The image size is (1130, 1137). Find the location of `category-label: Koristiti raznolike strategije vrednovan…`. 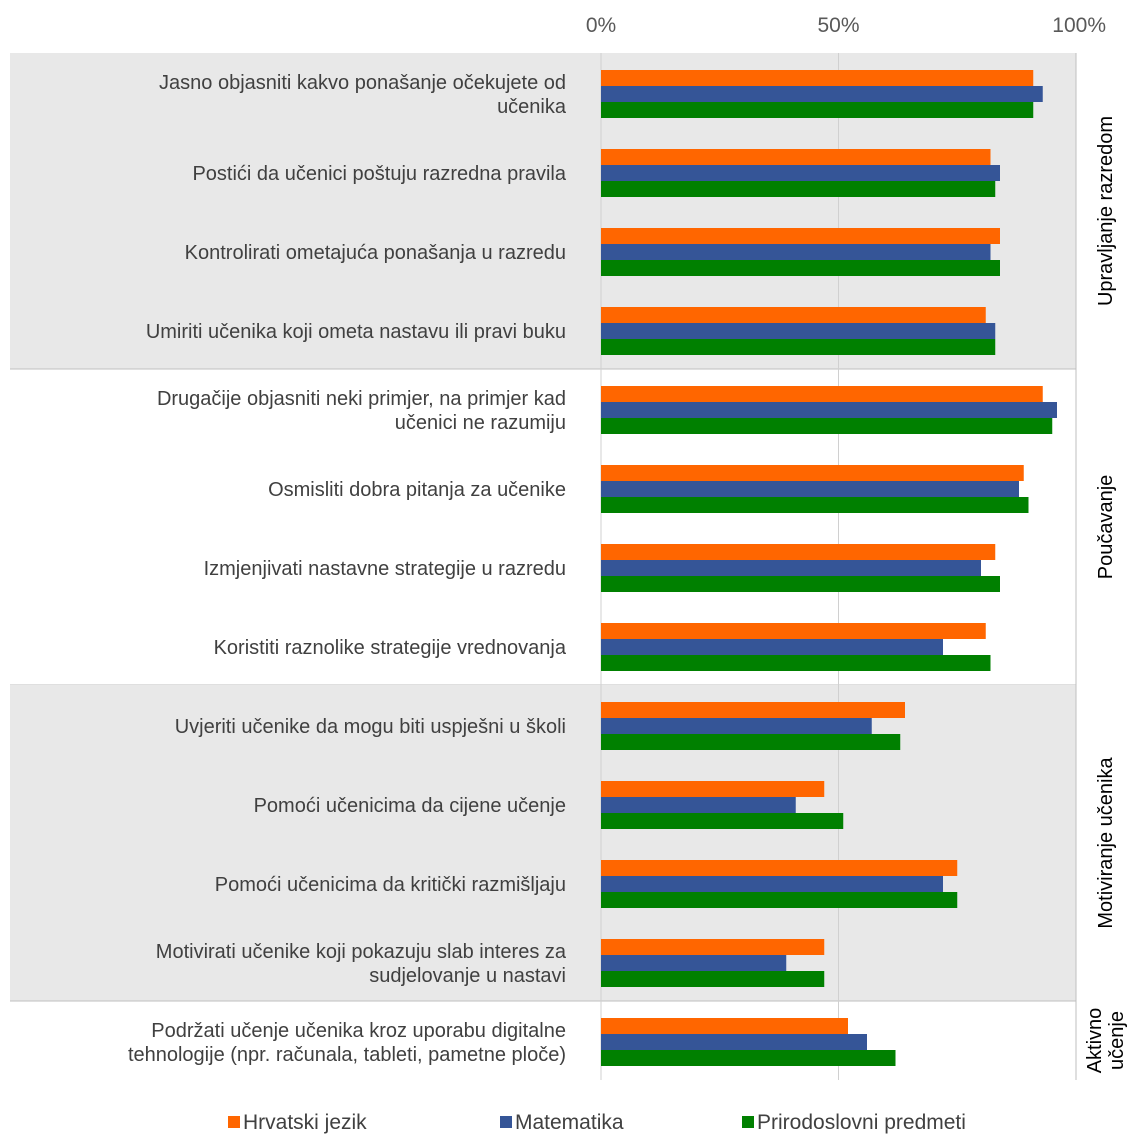

category-label: Koristiti raznolike strategije vrednovan… is located at coordinates (390, 648).